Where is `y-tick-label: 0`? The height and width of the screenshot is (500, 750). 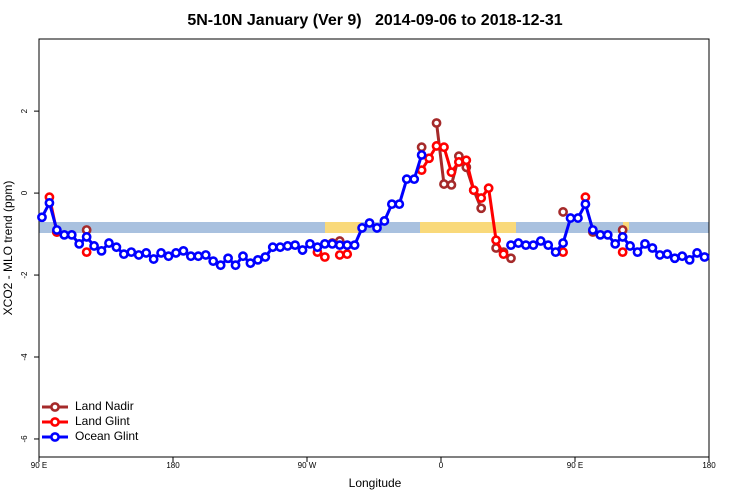 y-tick-label: 0 is located at coordinates (24, 192).